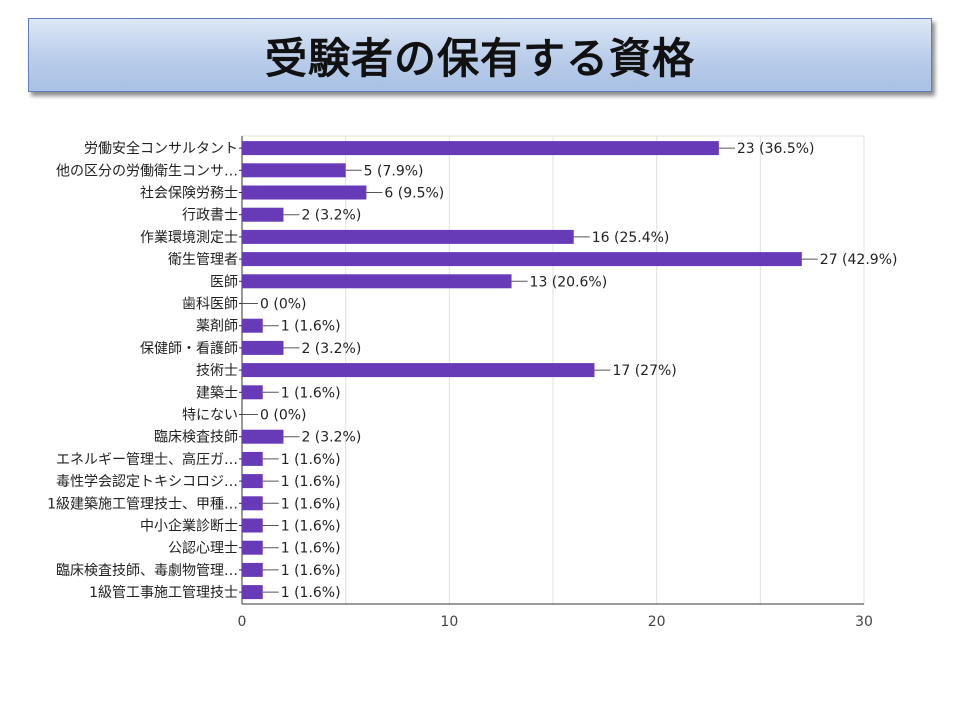 This screenshot has height=720, width=960. Describe the element at coordinates (217, 327) in the screenshot. I see `category-label: 薬剤師` at that location.